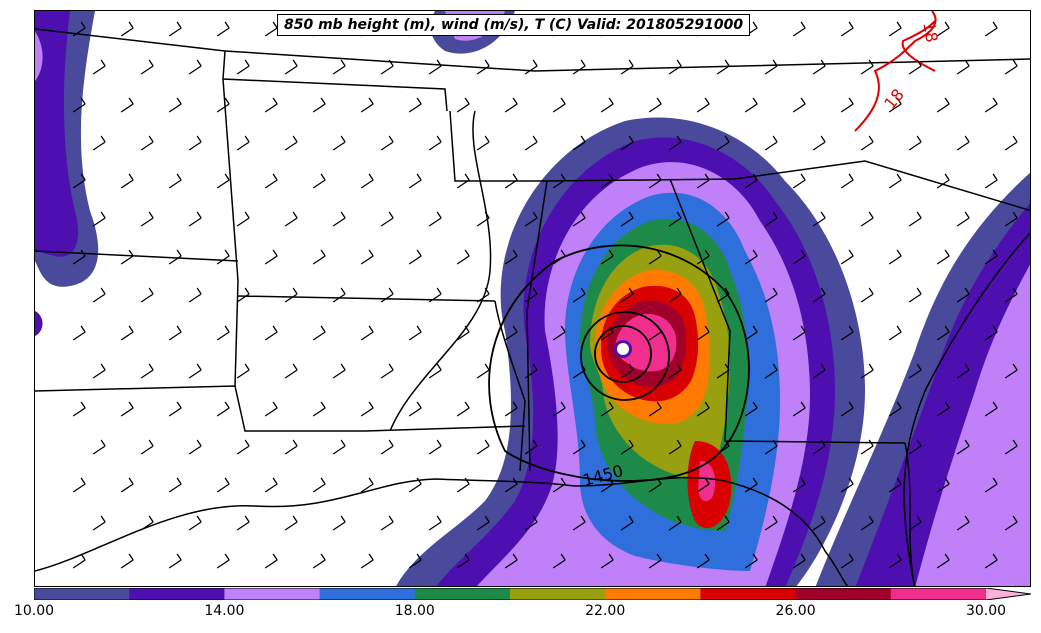 The height and width of the screenshot is (633, 1041). I want to click on colorbar-outline, so click(532, 594).